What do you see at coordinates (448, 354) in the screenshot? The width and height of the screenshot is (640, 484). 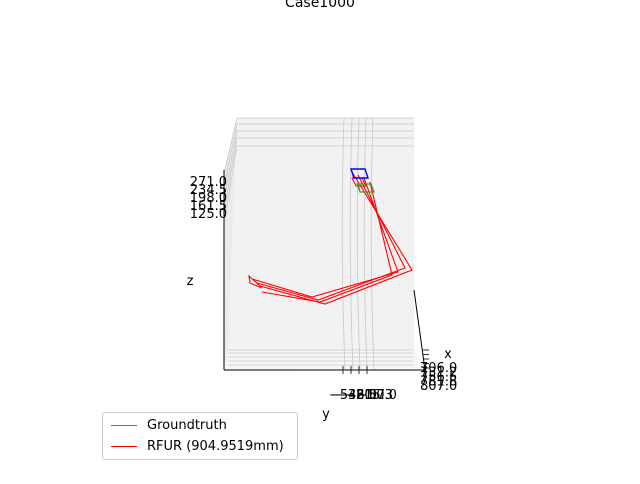 I see `x-axis-label: x` at bounding box center [448, 354].